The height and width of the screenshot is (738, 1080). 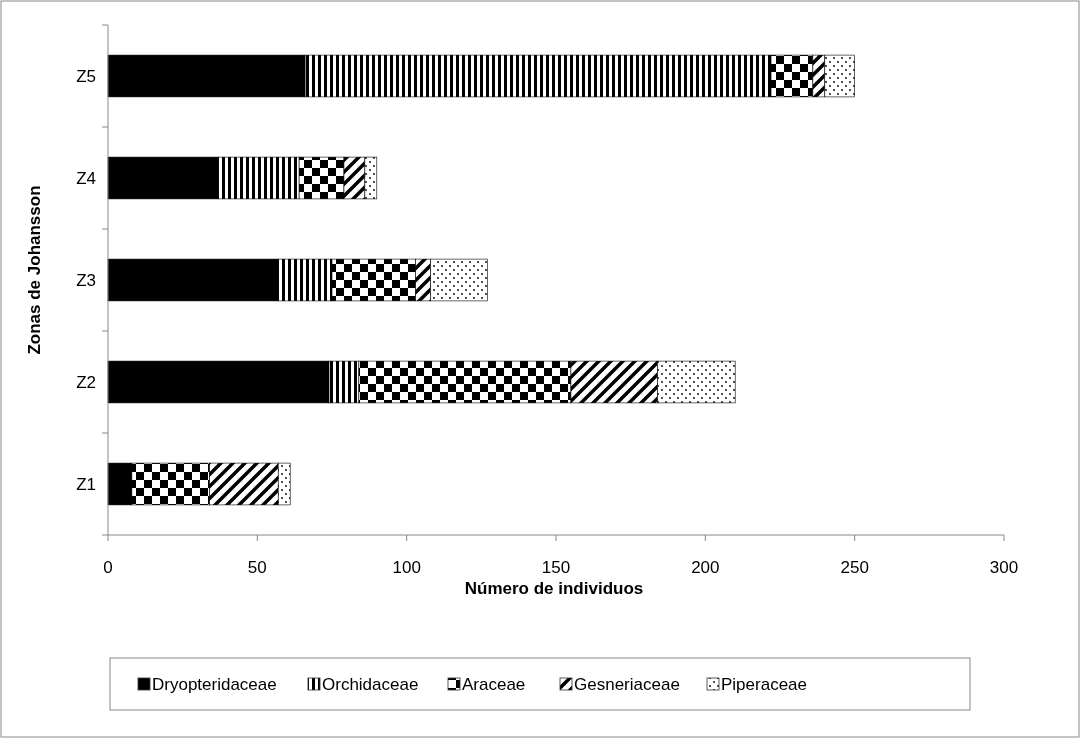 What do you see at coordinates (214, 684) in the screenshot?
I see `legend-label: Dryopteridaceae` at bounding box center [214, 684].